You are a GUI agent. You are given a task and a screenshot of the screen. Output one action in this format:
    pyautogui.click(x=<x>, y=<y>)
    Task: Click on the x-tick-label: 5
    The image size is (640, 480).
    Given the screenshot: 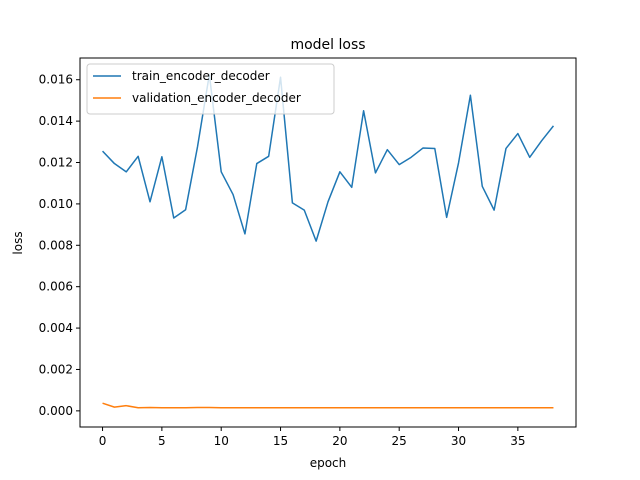 What is the action you would take?
    pyautogui.click(x=162, y=441)
    